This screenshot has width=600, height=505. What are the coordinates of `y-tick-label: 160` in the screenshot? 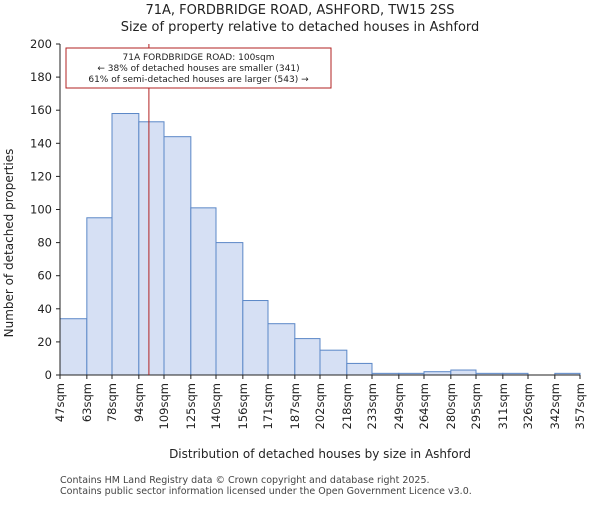 It's located at (41, 110).